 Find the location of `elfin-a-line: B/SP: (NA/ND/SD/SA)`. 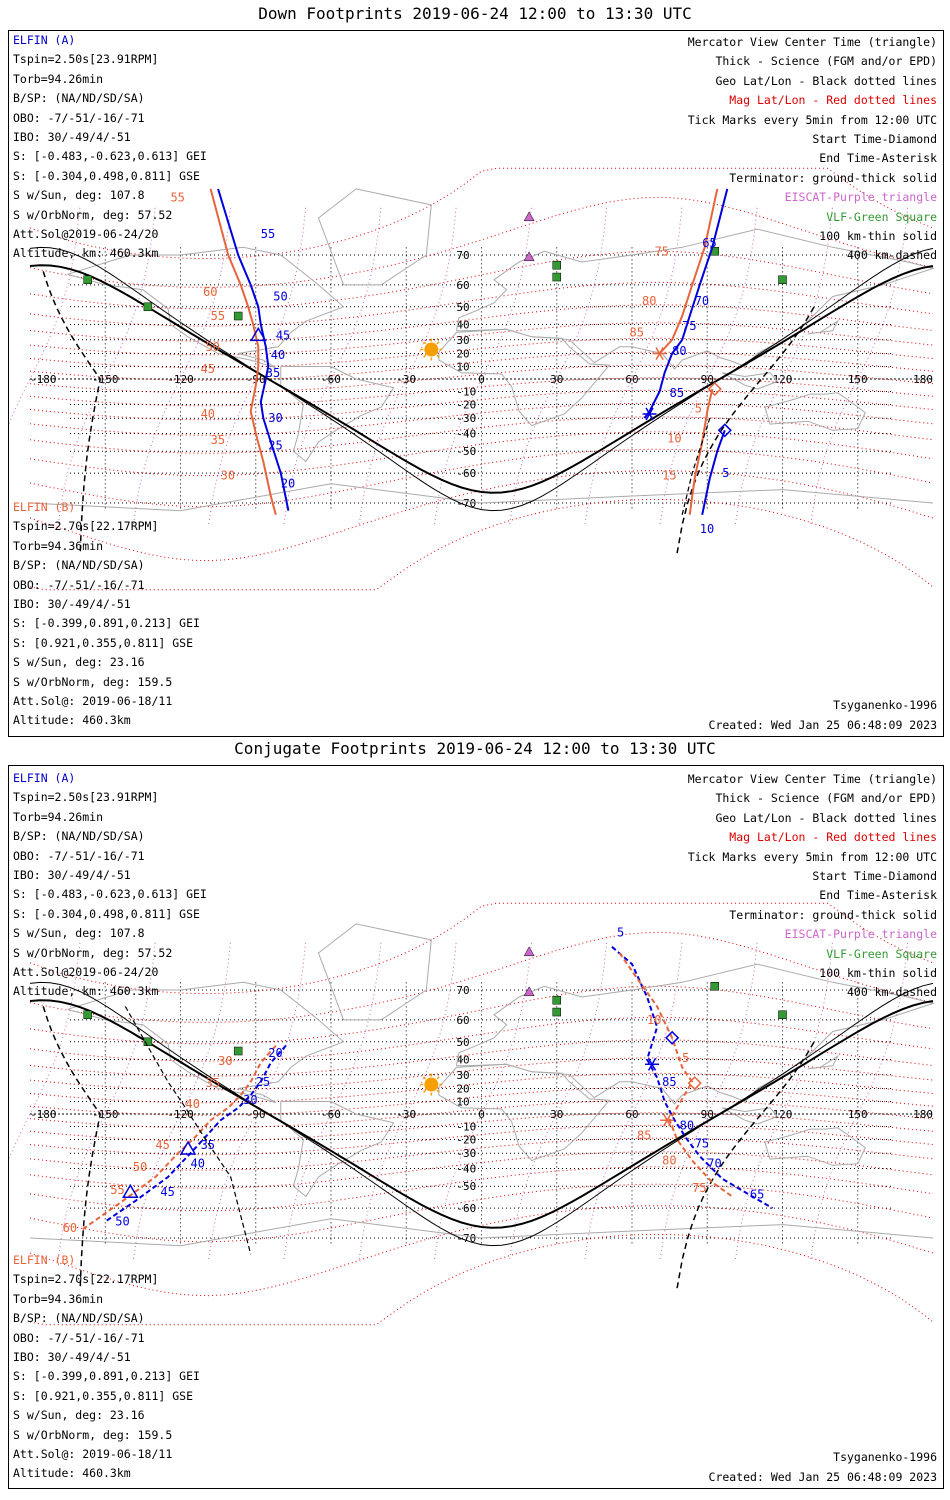

elfin-a-line: B/SP: (NA/ND/SD/SA) is located at coordinates (79, 98).